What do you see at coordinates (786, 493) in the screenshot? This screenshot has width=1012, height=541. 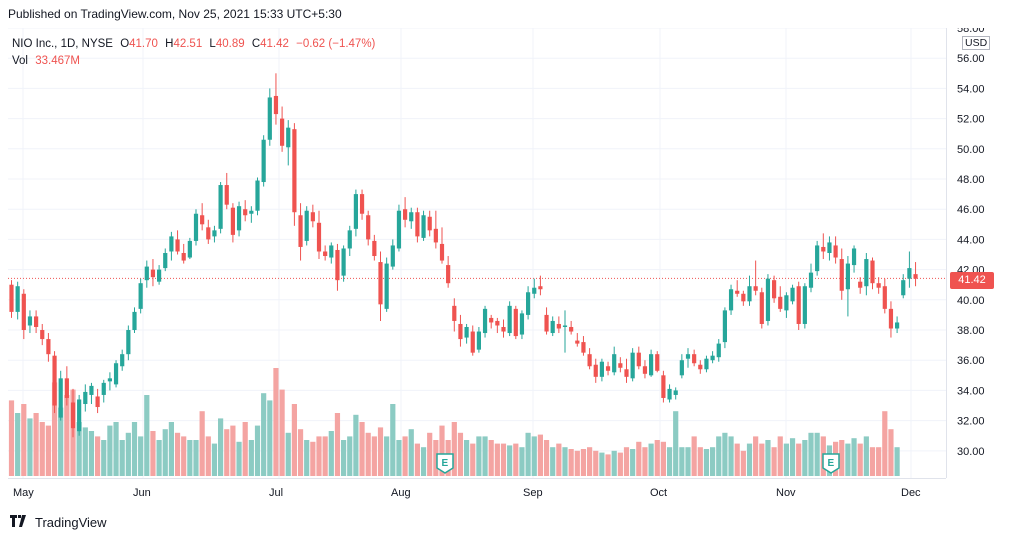 I see `time-tick-label: Nov` at bounding box center [786, 493].